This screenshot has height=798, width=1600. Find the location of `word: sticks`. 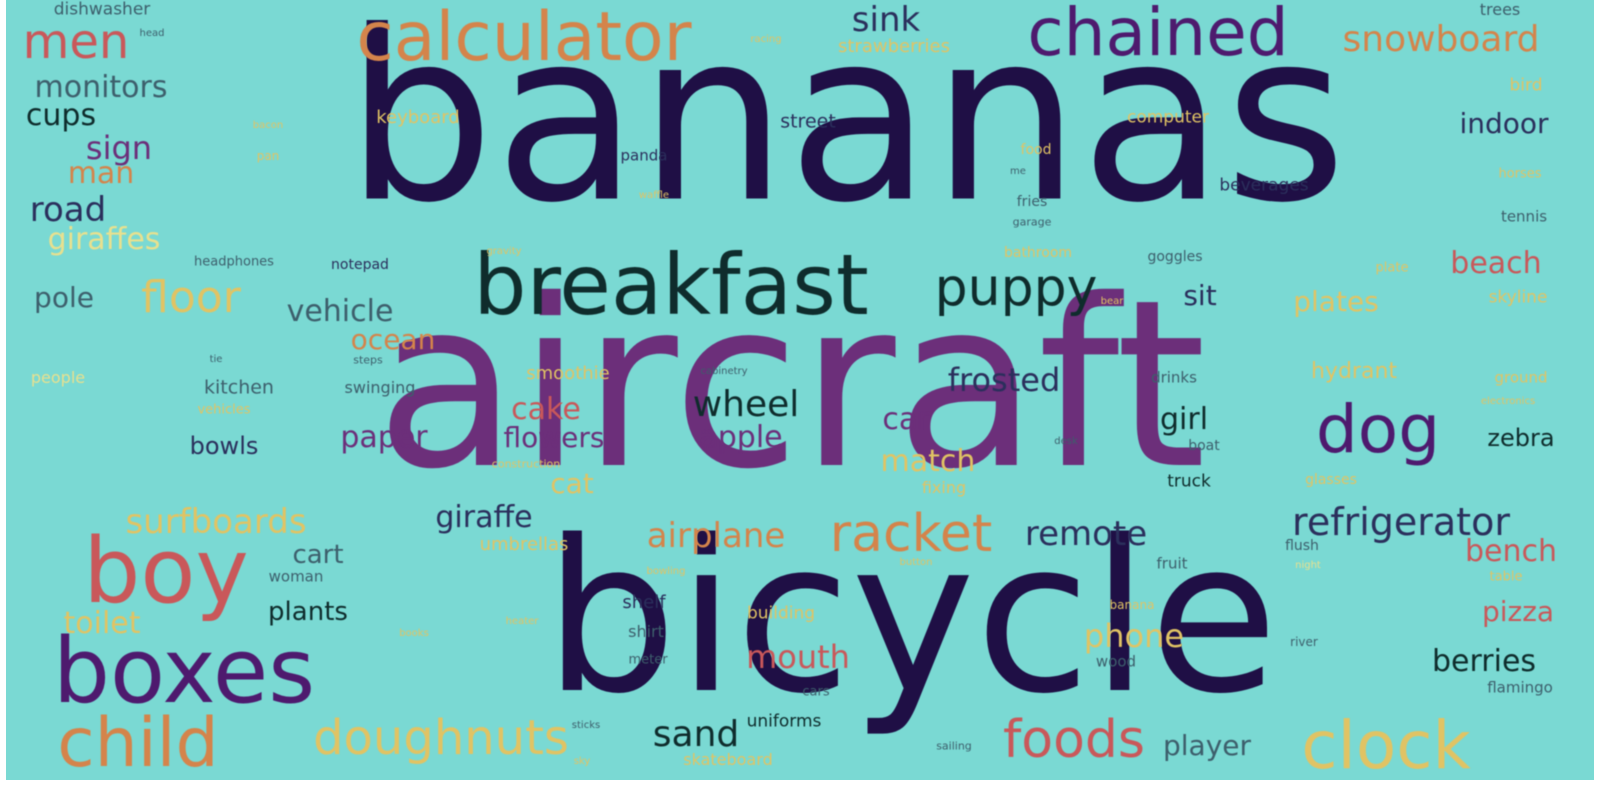

word: sticks is located at coordinates (586, 725).